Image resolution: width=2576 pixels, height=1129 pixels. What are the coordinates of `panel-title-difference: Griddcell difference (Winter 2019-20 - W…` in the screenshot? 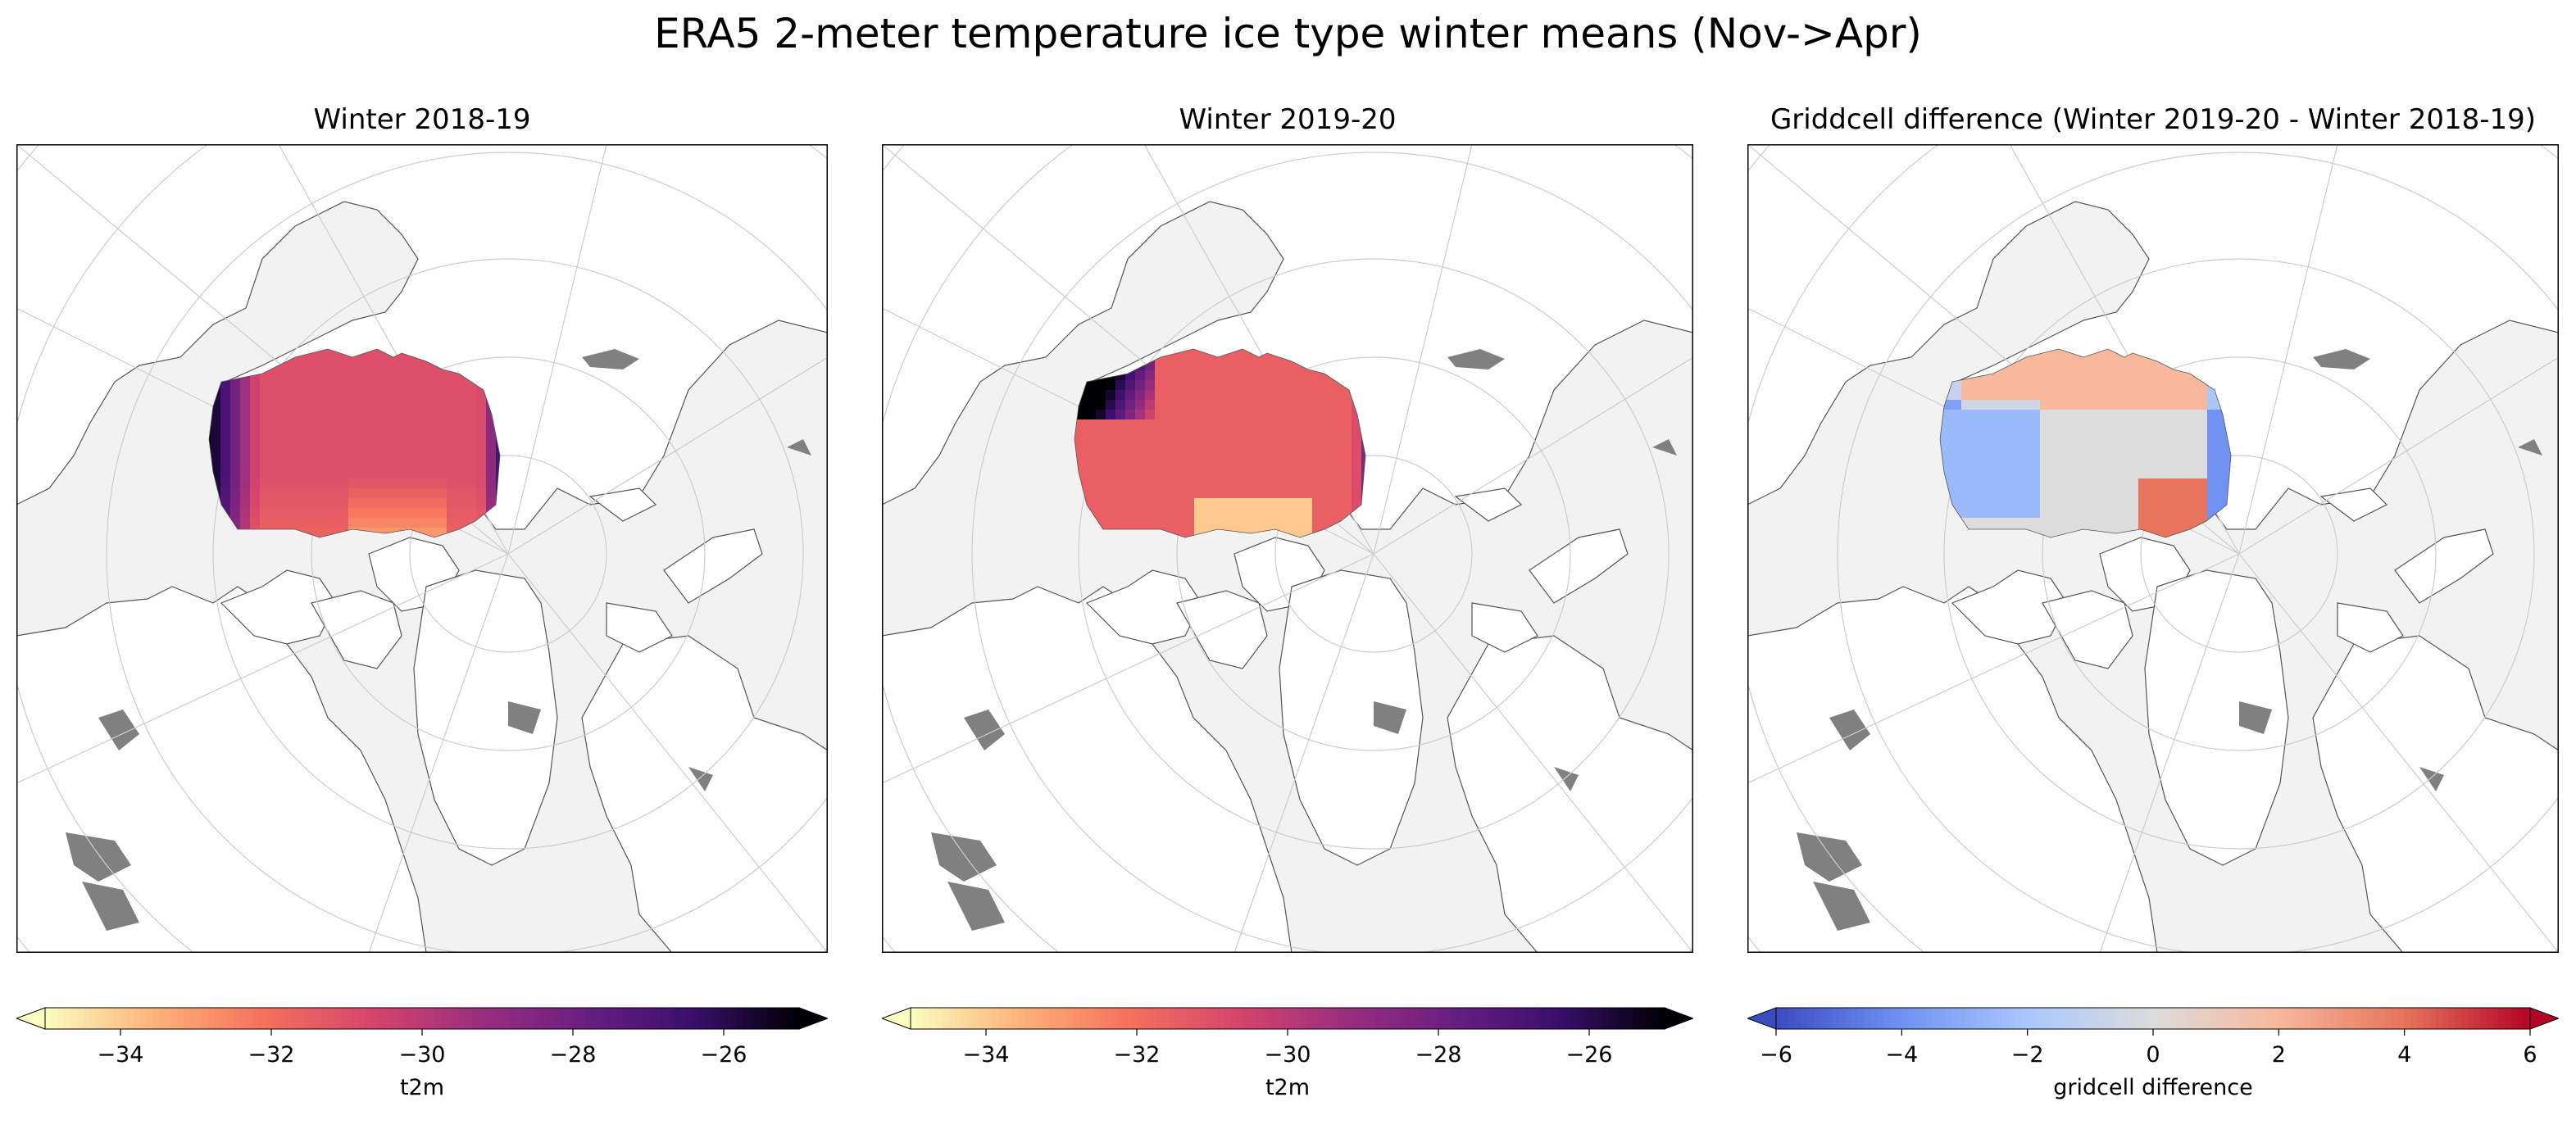 It's located at (2153, 119).